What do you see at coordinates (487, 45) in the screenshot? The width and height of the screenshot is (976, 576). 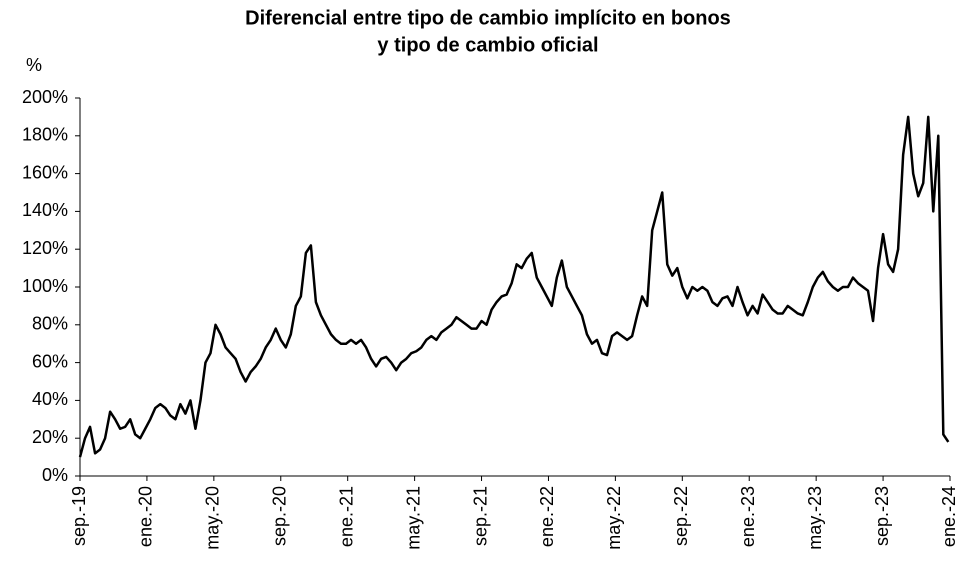 I see `chart-title: y tipo de cambio oficial` at bounding box center [487, 45].